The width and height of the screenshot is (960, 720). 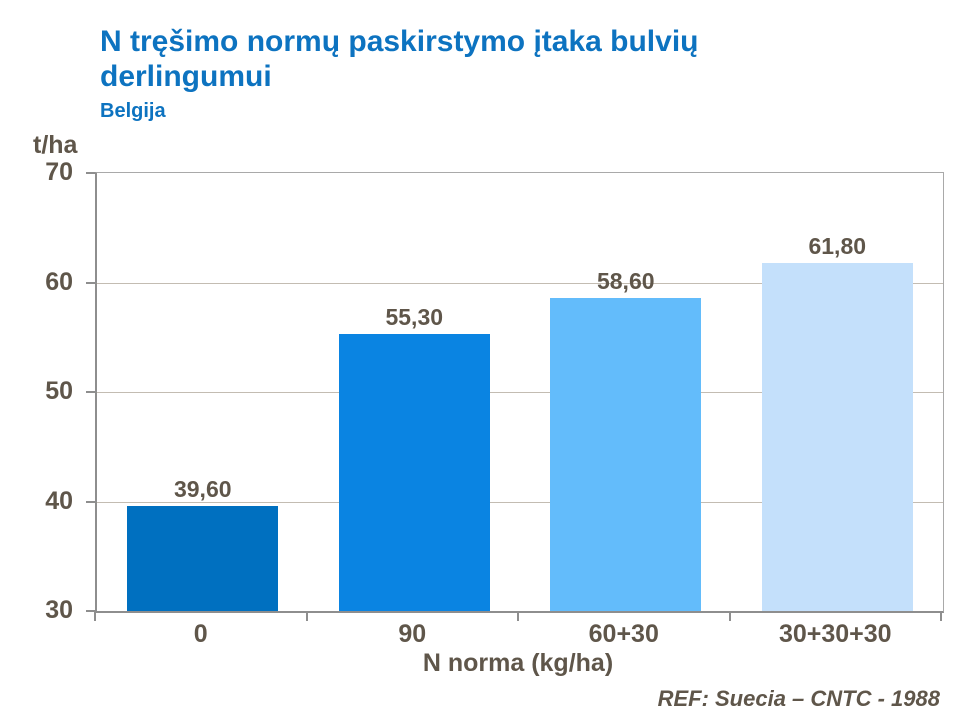 I want to click on bar-value-label: 58,60, so click(x=625, y=280).